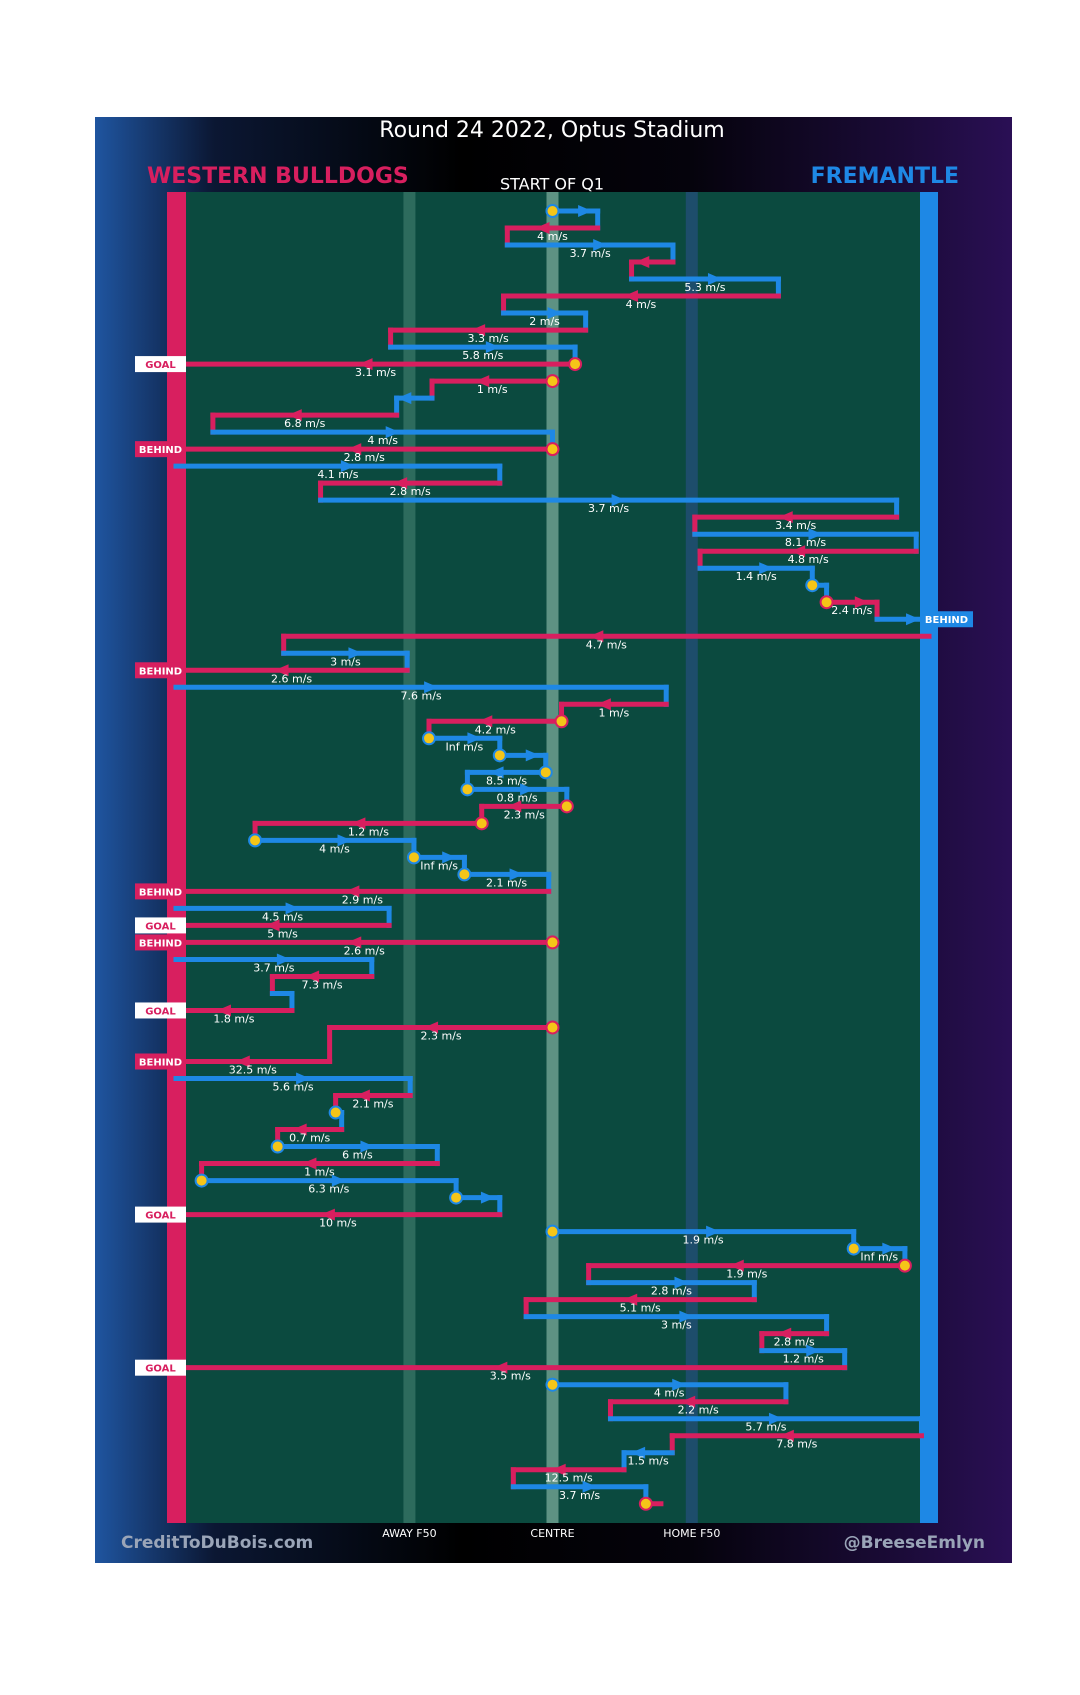 This screenshot has height=1695, width=1080. What do you see at coordinates (495, 729) in the screenshot?
I see `speed-label: 4.2 m/s` at bounding box center [495, 729].